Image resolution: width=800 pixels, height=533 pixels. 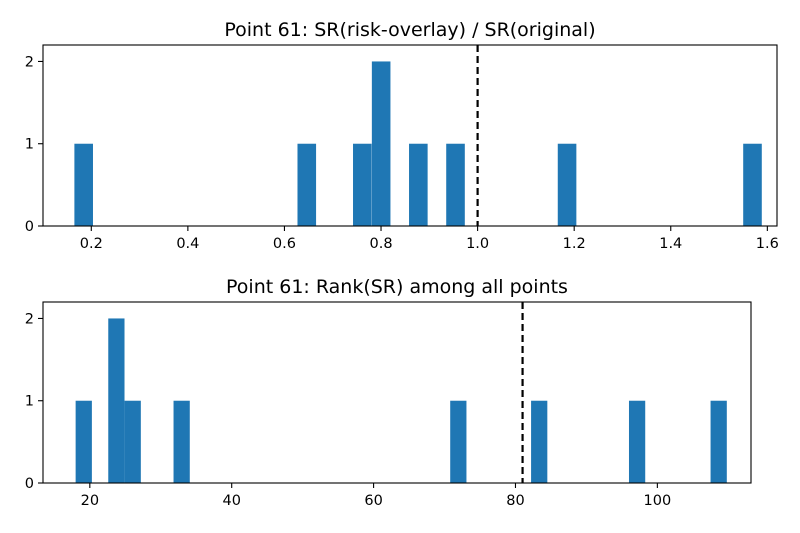 What do you see at coordinates (91, 244) in the screenshot?
I see `x-tick-label: 0.2` at bounding box center [91, 244].